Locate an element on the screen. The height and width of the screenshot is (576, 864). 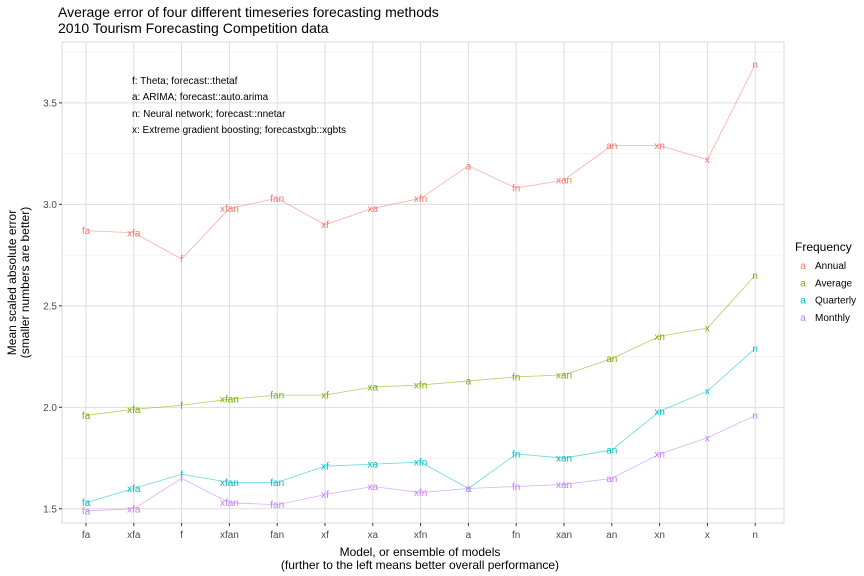
x-tick-label-n: n is located at coordinates (755, 535).